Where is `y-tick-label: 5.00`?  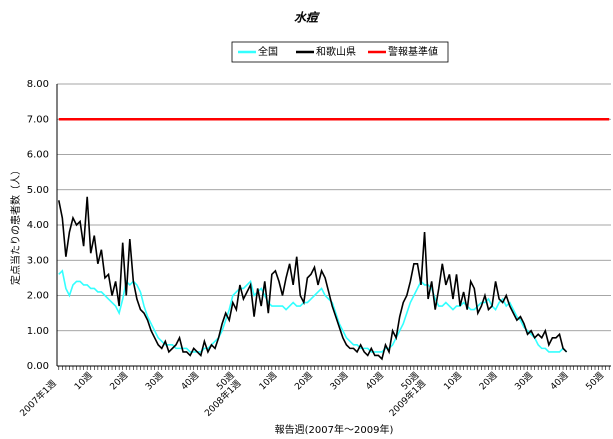
y-tick-label: 5.00 is located at coordinates (38, 190).